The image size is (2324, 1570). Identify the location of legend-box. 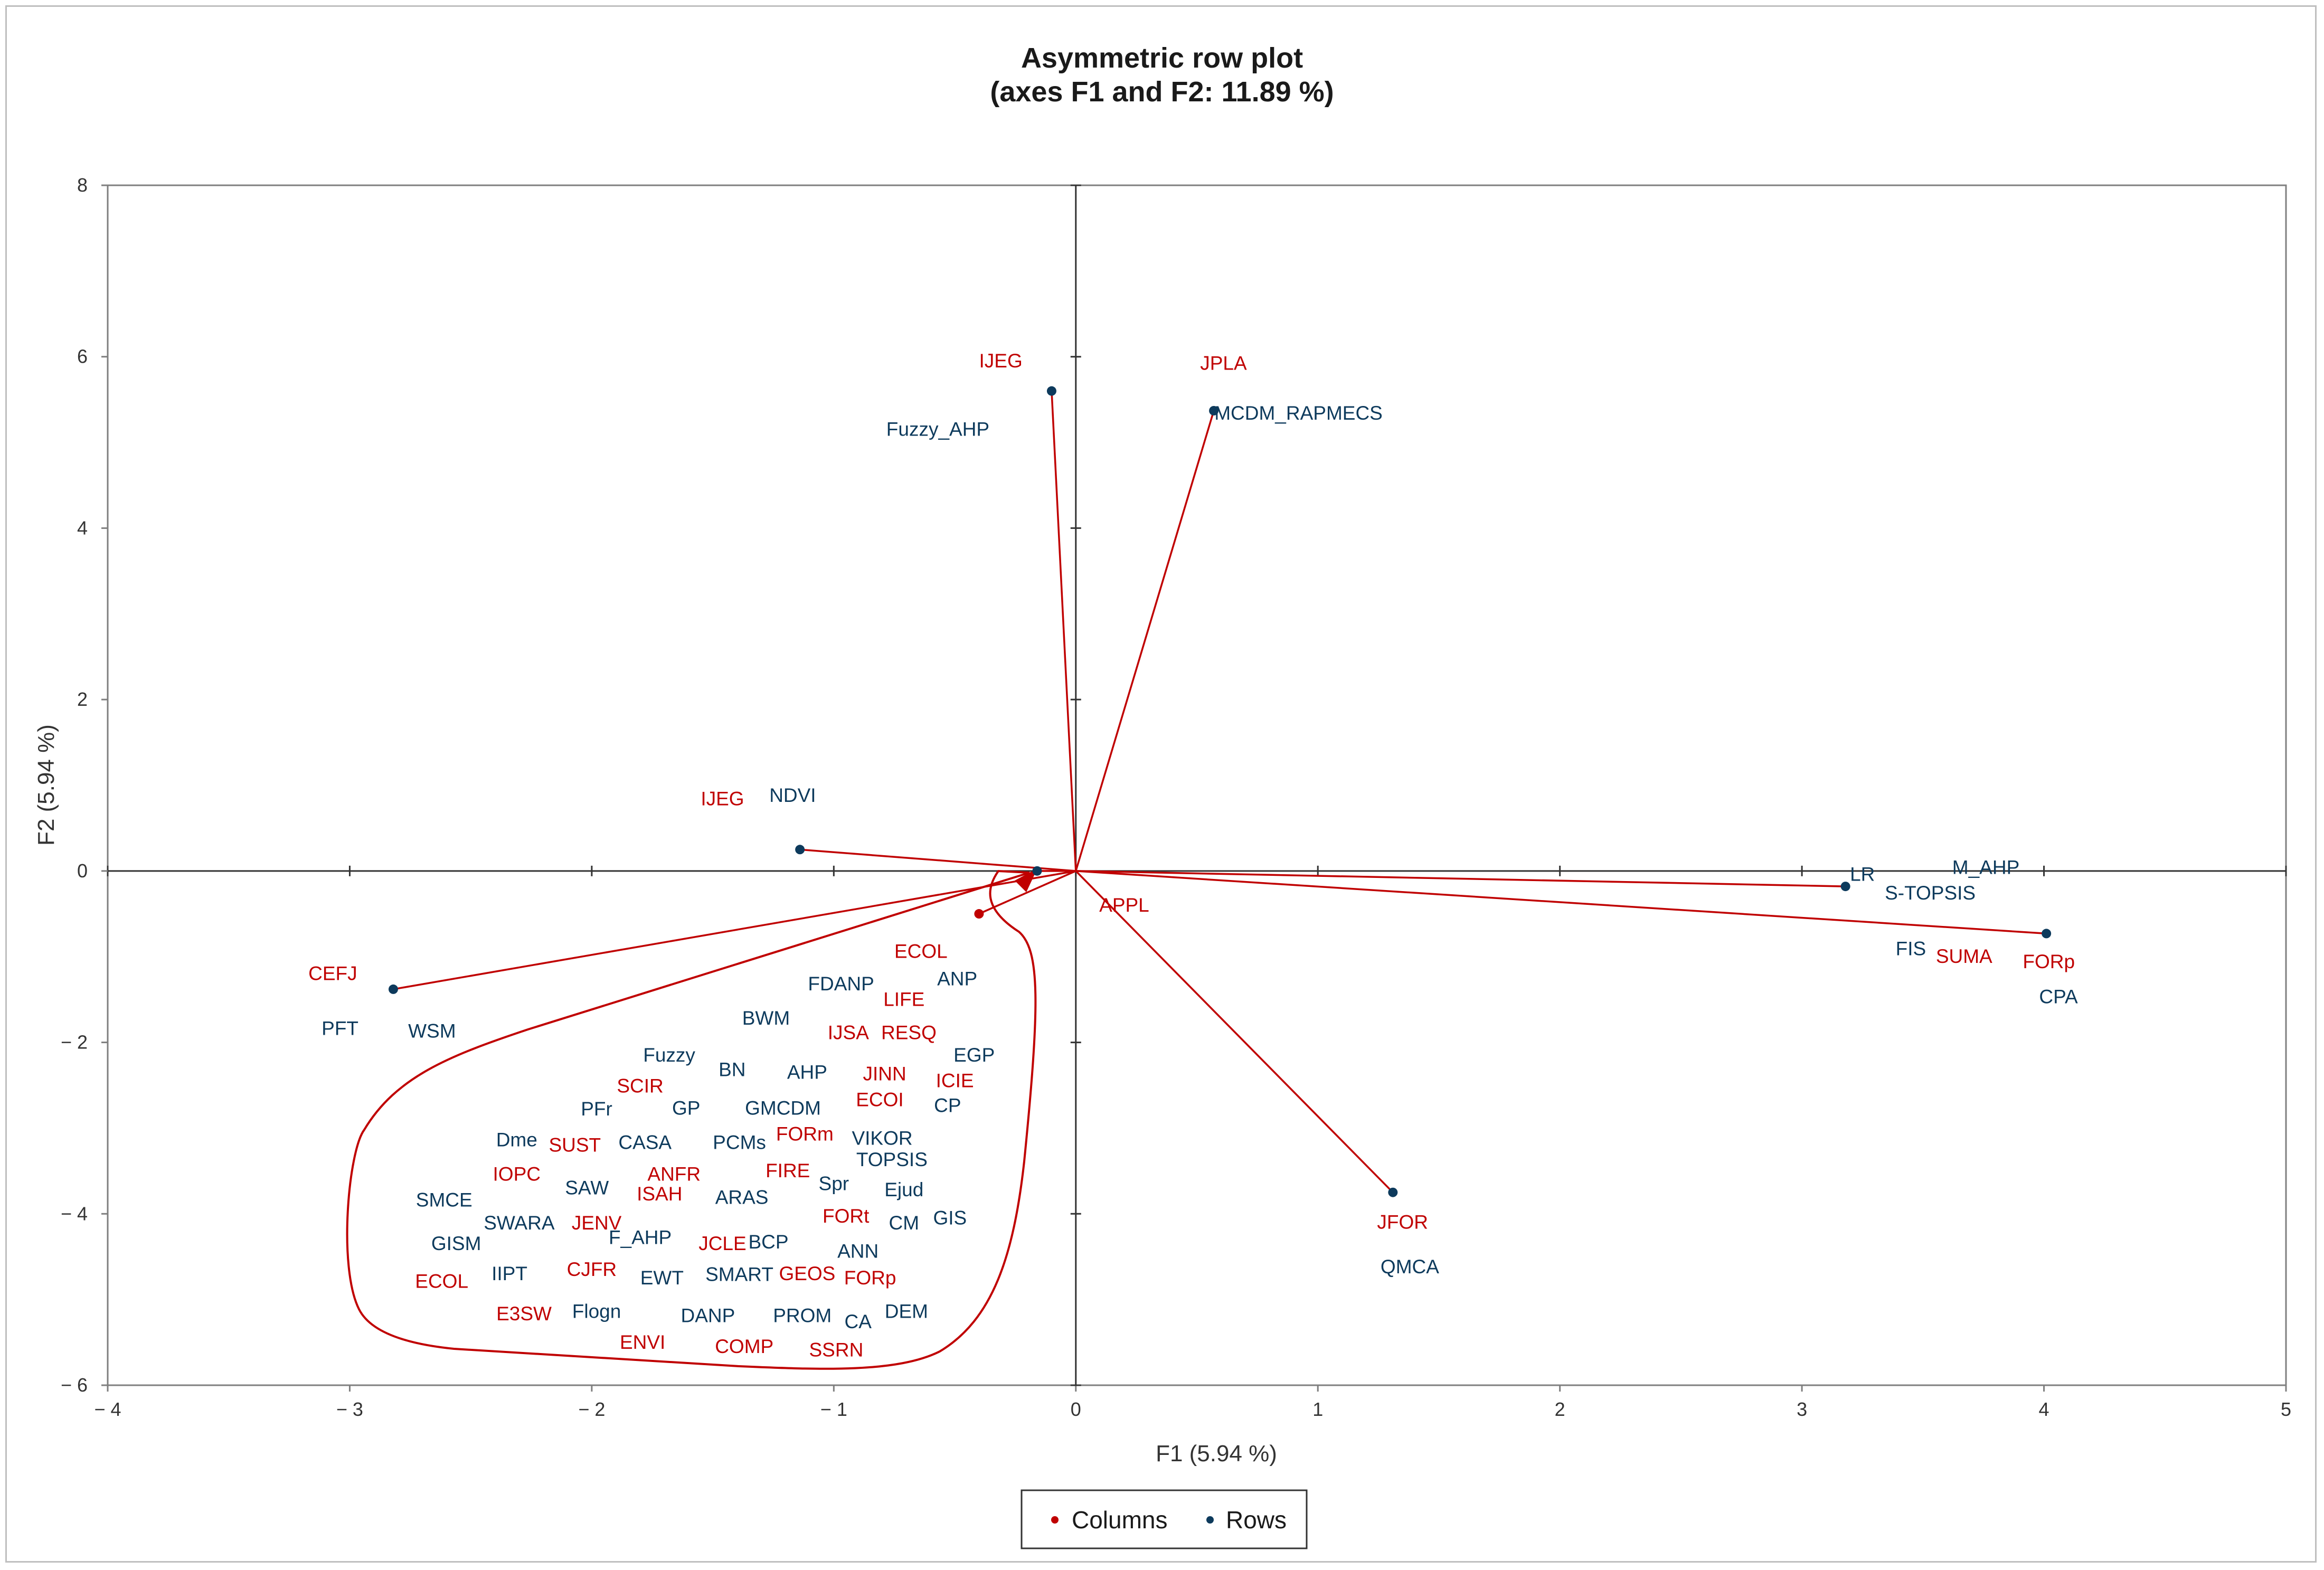
(1164, 1519).